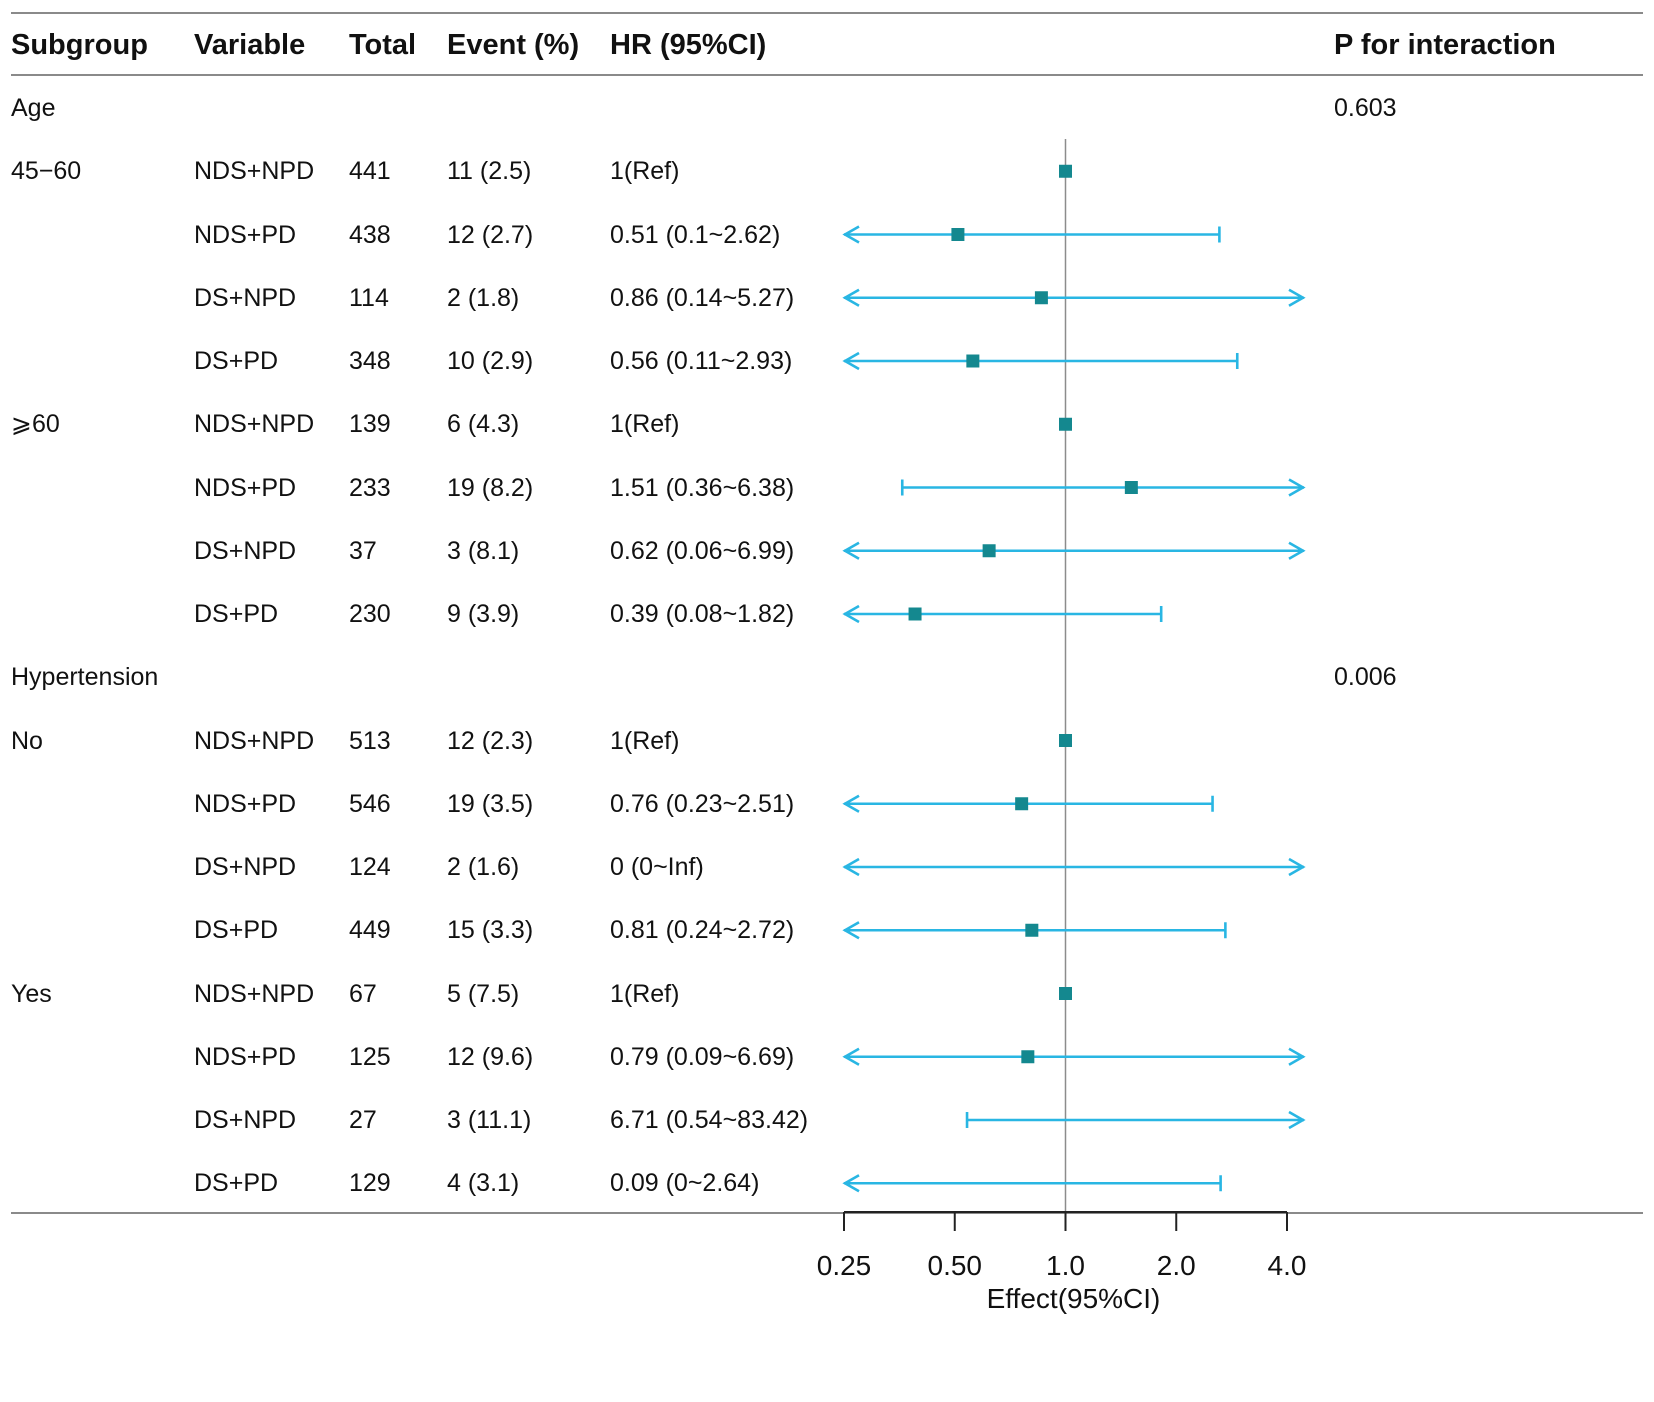 The width and height of the screenshot is (1654, 1402). Describe the element at coordinates (31, 993) in the screenshot. I see `subgroup-label: Yes` at that location.